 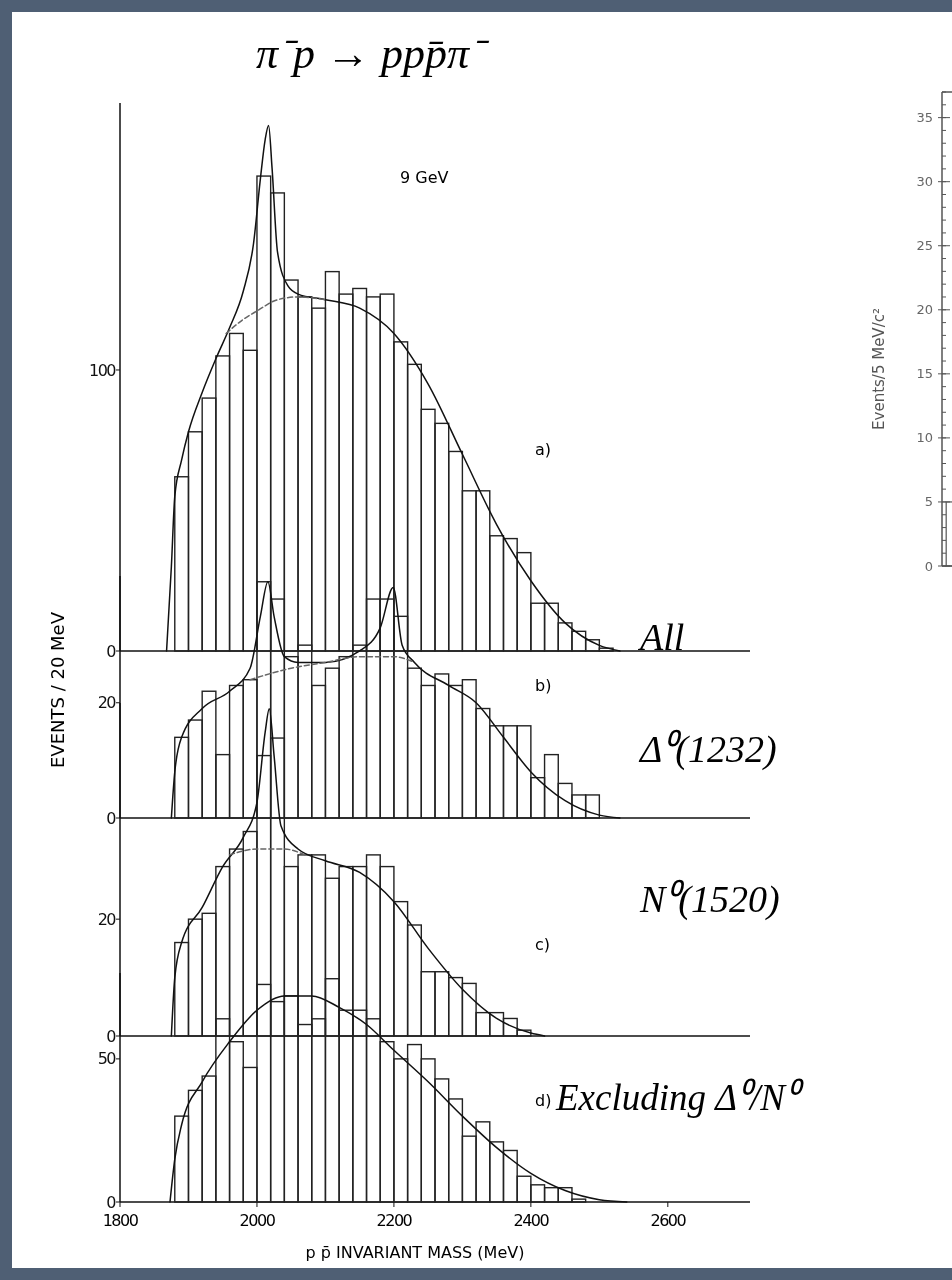 What do you see at coordinates (924, 438) in the screenshot?
I see `y-tick-label: 10` at bounding box center [924, 438].